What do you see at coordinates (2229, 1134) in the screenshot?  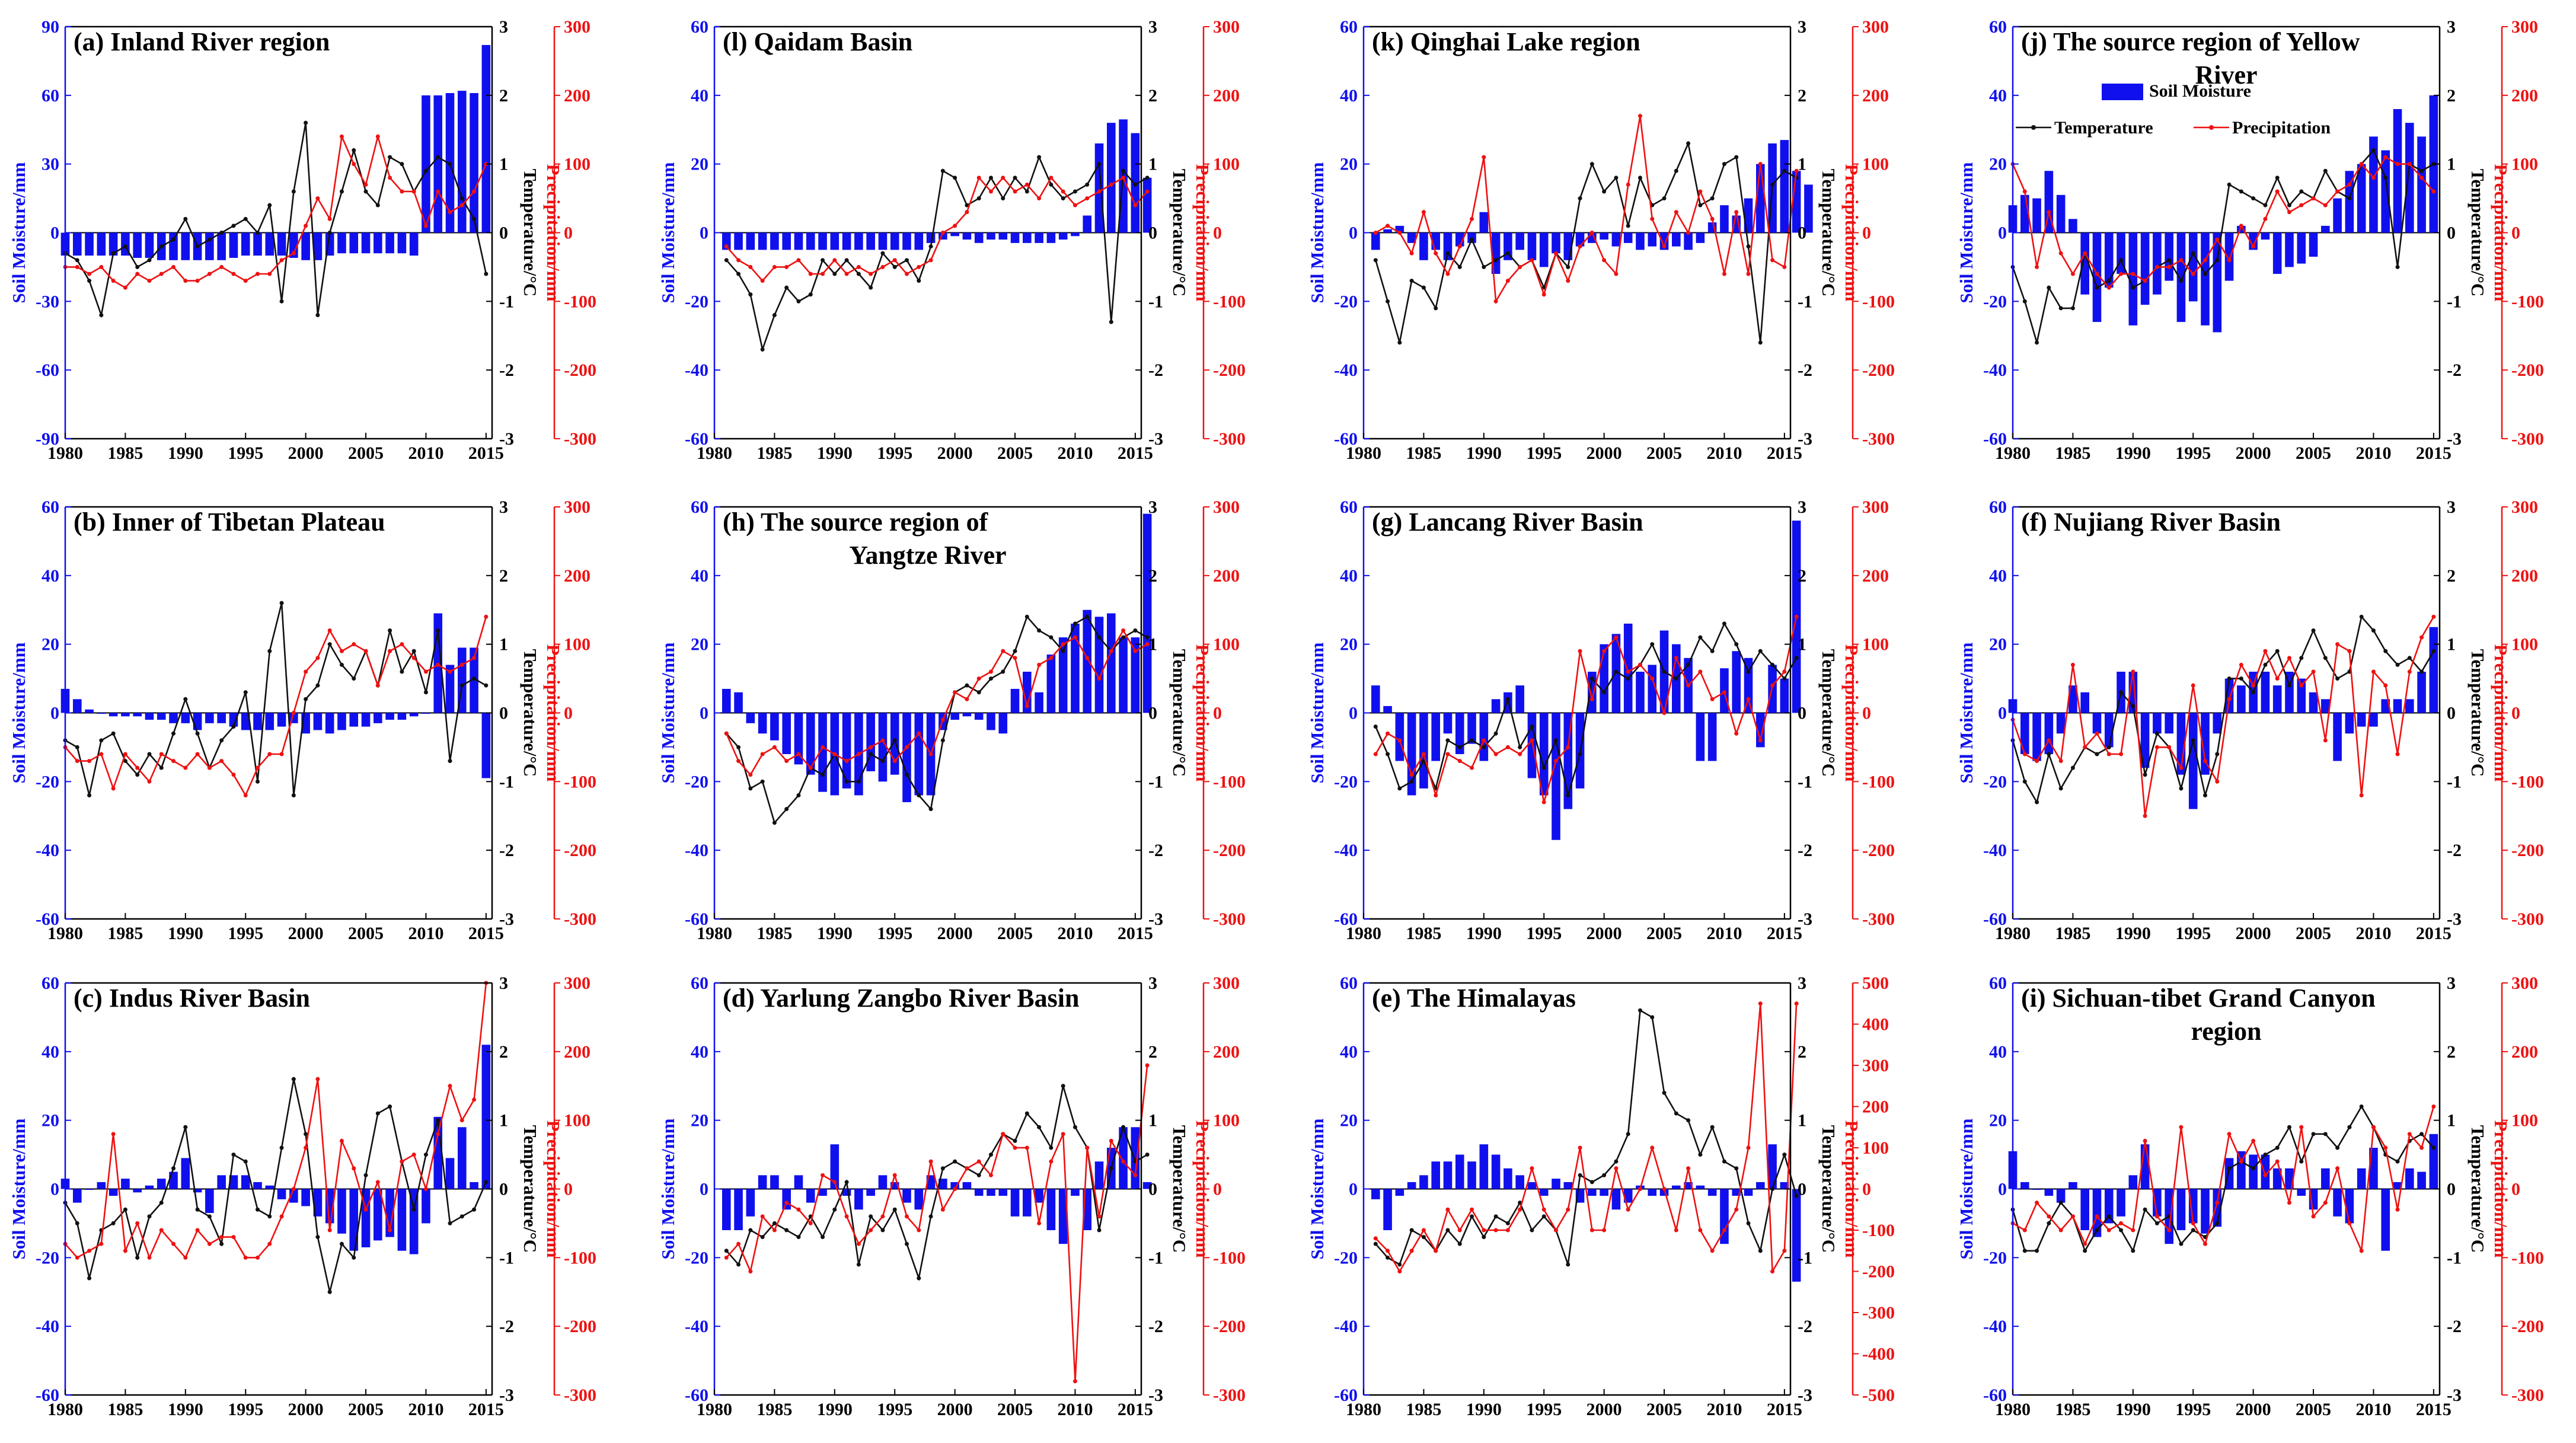 I see `precipitation-point-1998` at bounding box center [2229, 1134].